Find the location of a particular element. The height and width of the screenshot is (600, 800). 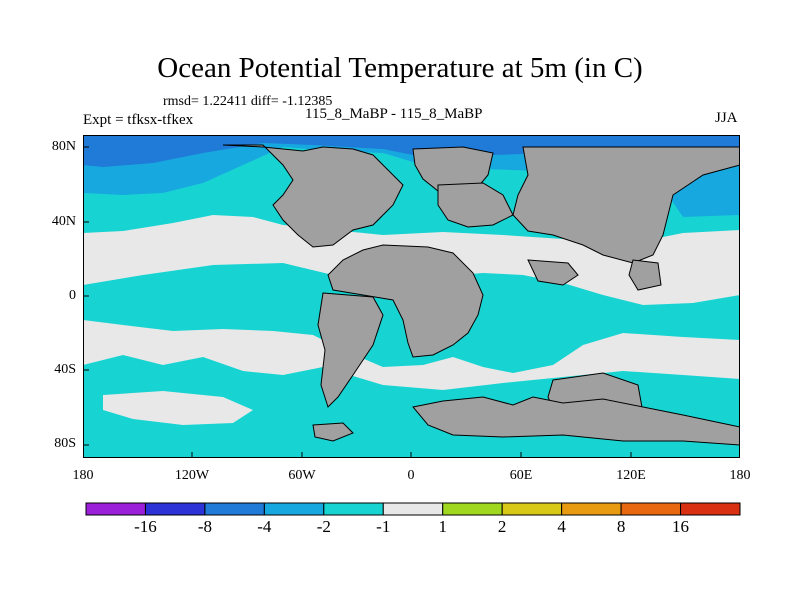

lat-label-40n: 40N is located at coordinates (63, 221).